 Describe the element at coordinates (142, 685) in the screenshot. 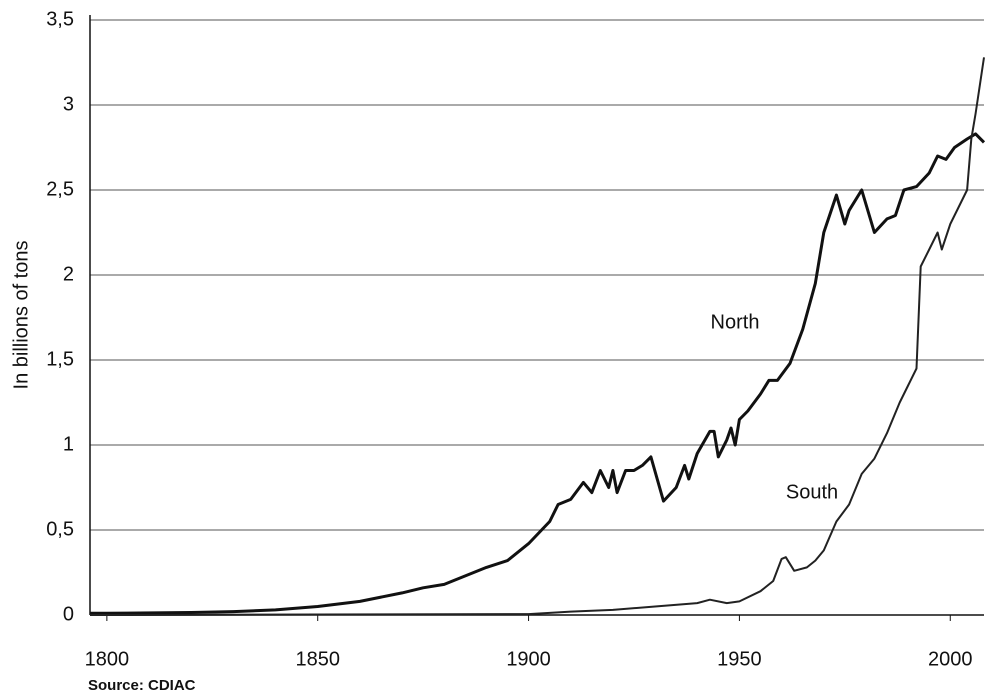

I see `source: Source: CDIAC` at that location.